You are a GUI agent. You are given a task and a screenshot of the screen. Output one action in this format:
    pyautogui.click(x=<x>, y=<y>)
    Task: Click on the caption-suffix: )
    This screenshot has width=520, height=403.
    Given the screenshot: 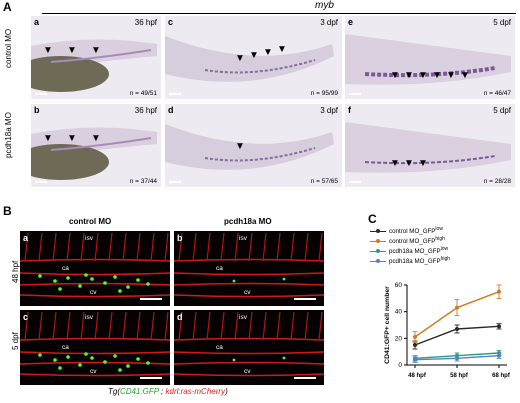 What is the action you would take?
    pyautogui.click(x=226, y=391)
    